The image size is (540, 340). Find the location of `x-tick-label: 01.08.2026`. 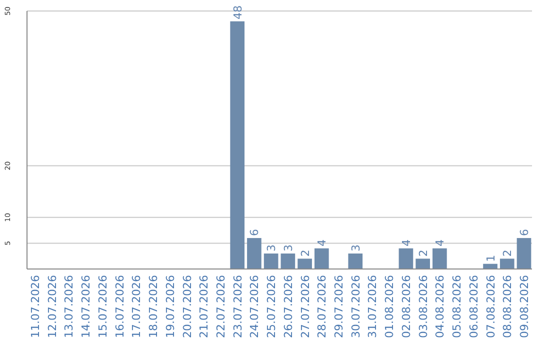

x-tick-label: 01.08.2026 is located at coordinates (389, 306).